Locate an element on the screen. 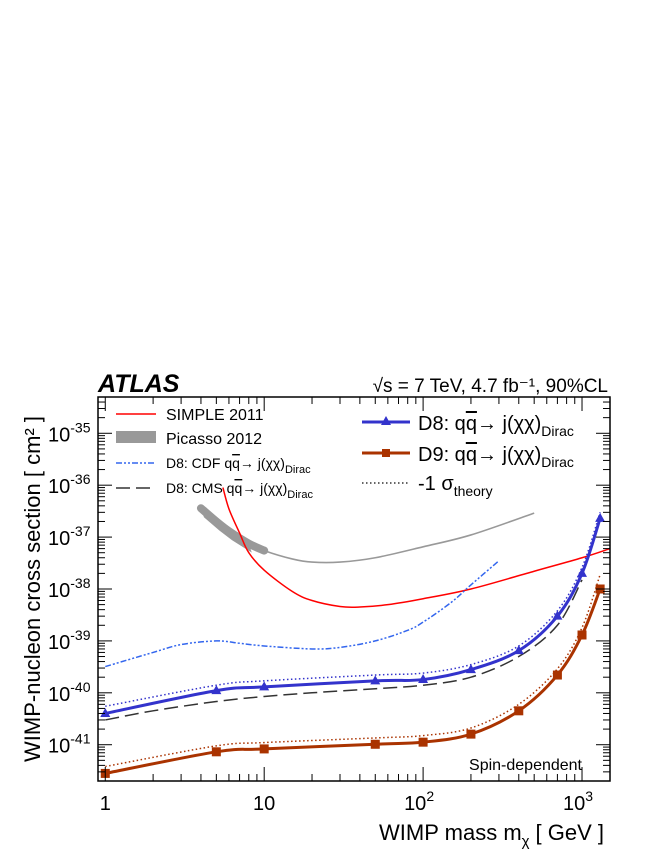 The width and height of the screenshot is (664, 860). y-tick-label-6: 10-35 is located at coordinates (69, 432).